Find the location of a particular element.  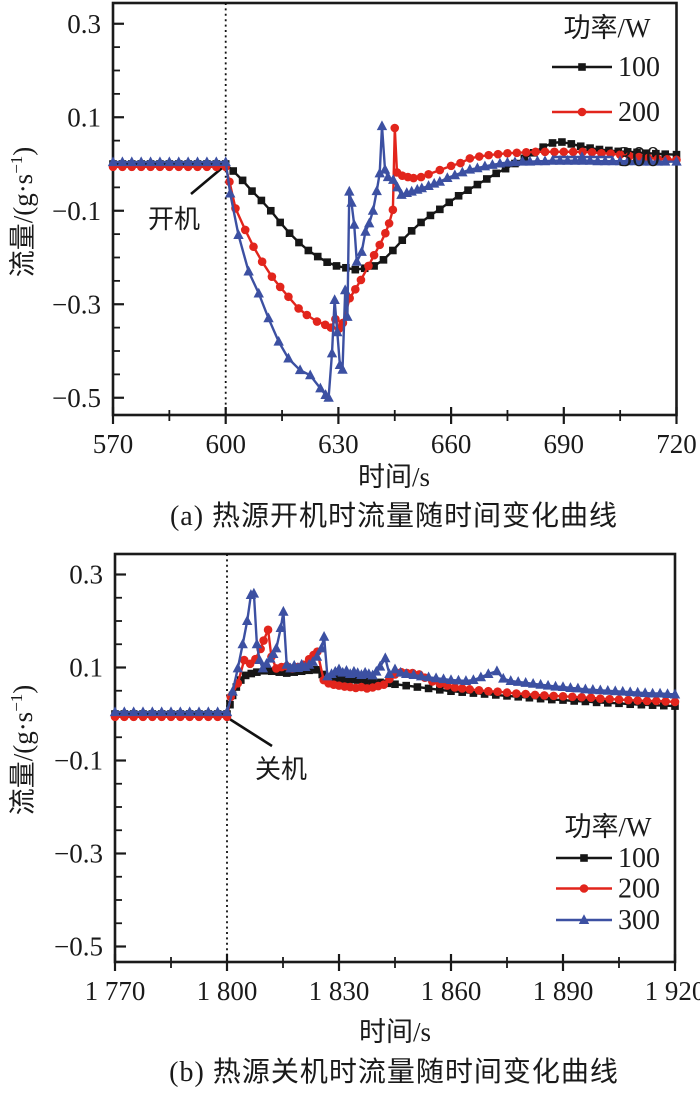

panel-a-caption: (a) 热源开机时流量随时间变化曲线 is located at coordinates (394, 516).